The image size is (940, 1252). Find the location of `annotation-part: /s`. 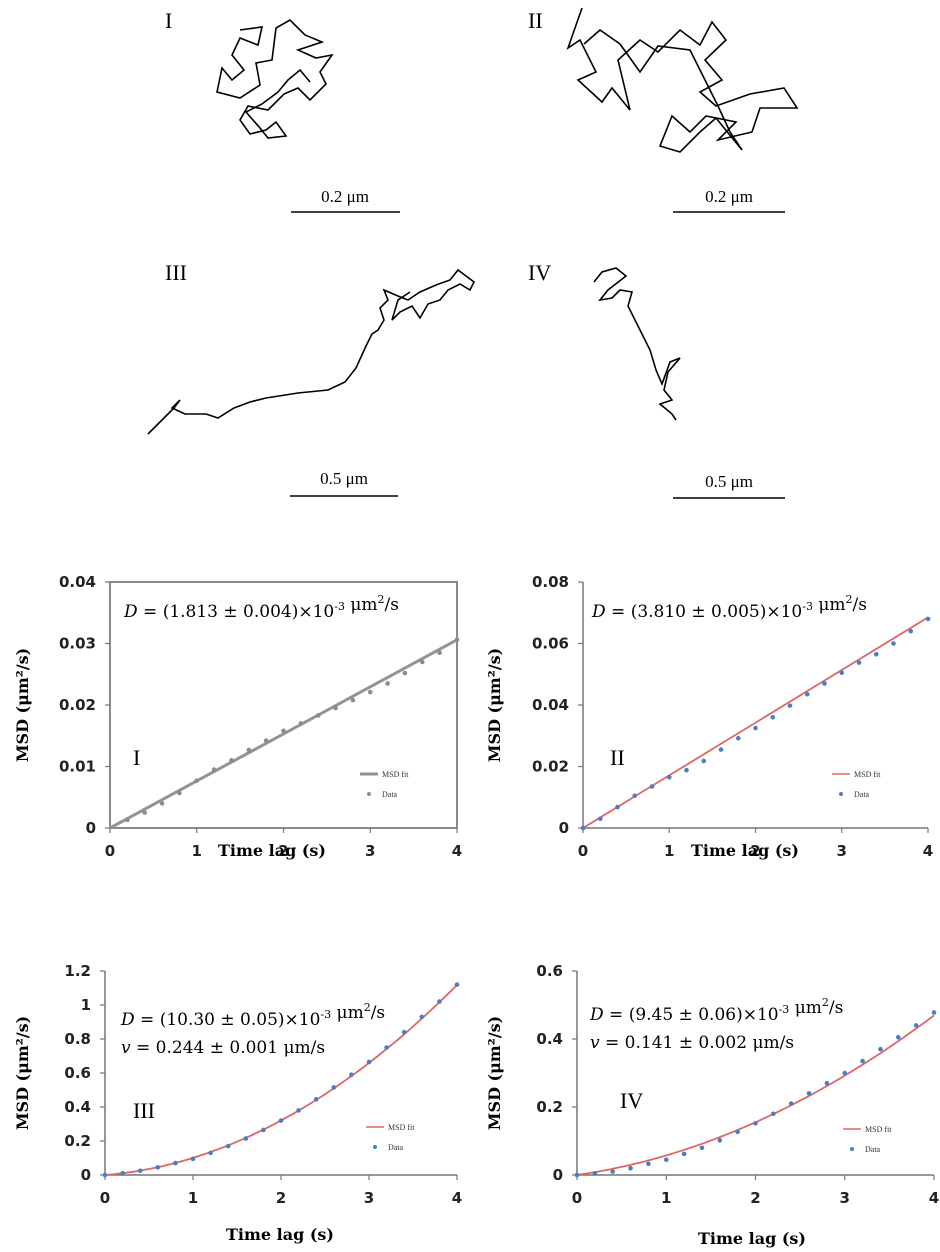

annotation-part: /s is located at coordinates (836, 1008).